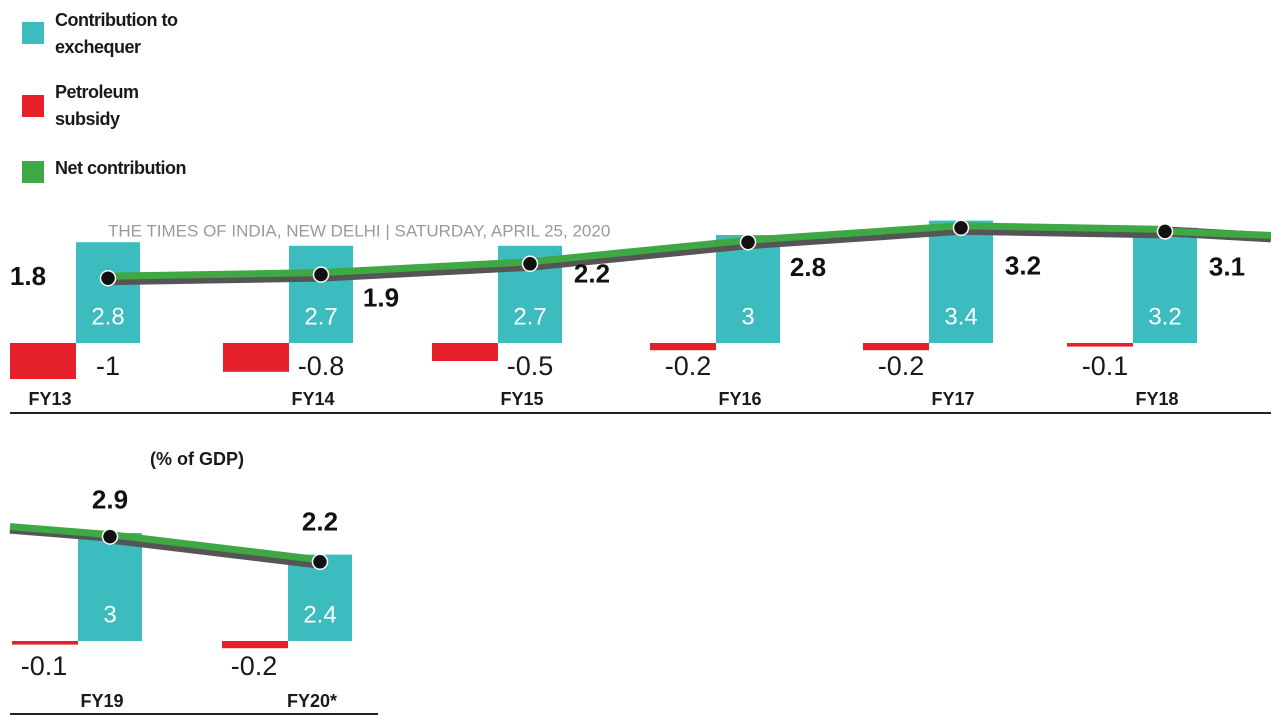 The height and width of the screenshot is (720, 1271). Describe the element at coordinates (319, 614) in the screenshot. I see `exchequer-label: 2.4` at that location.